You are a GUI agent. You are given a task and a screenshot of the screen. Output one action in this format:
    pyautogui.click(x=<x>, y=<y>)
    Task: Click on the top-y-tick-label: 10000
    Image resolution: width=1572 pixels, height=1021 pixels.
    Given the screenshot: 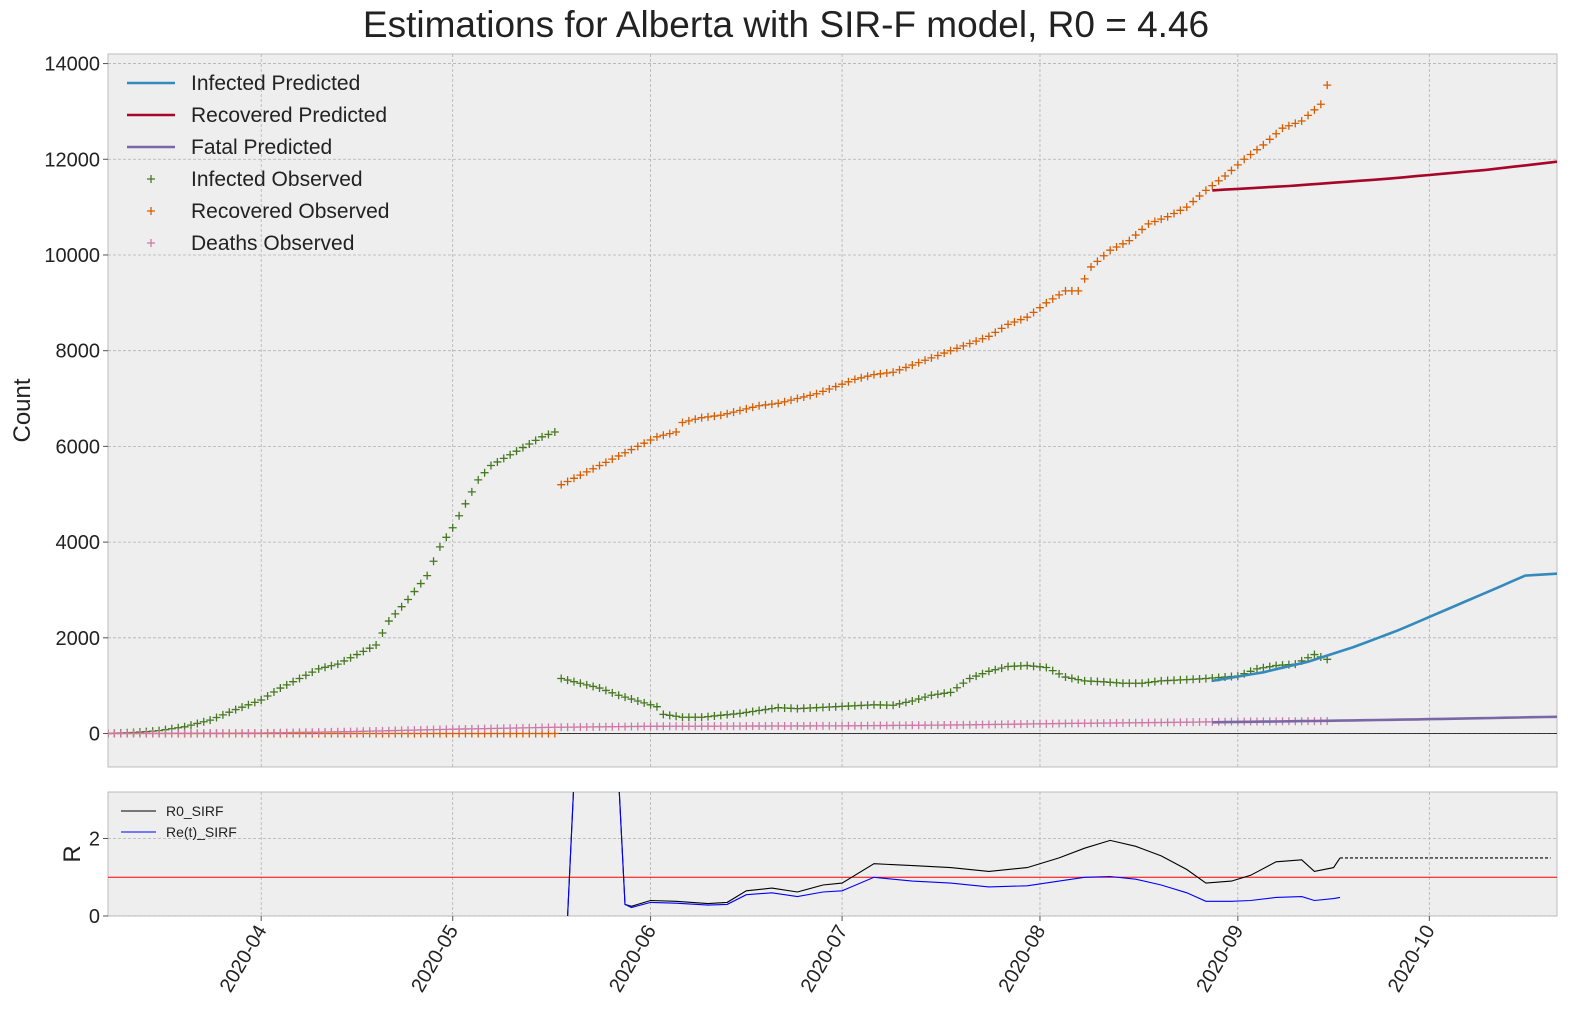 What is the action you would take?
    pyautogui.click(x=72, y=256)
    